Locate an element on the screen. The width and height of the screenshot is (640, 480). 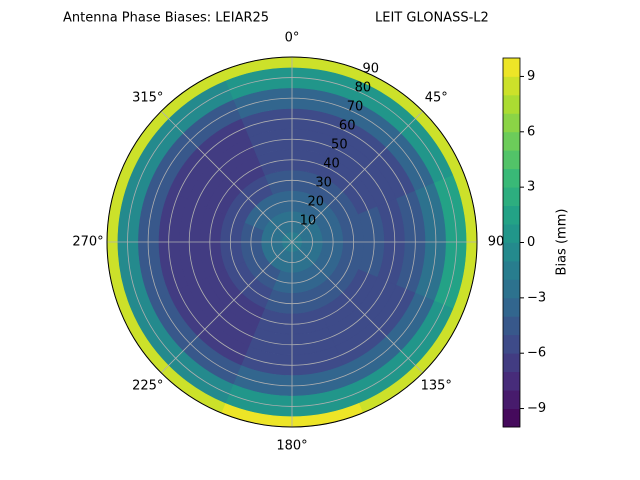
r-tick-label: 10 is located at coordinates (308, 221).